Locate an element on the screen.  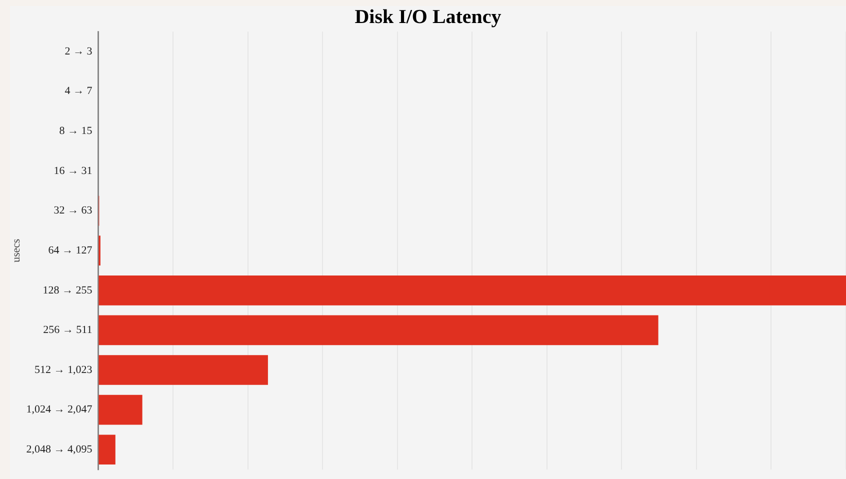
y-axis-title: usecs is located at coordinates (16, 250).